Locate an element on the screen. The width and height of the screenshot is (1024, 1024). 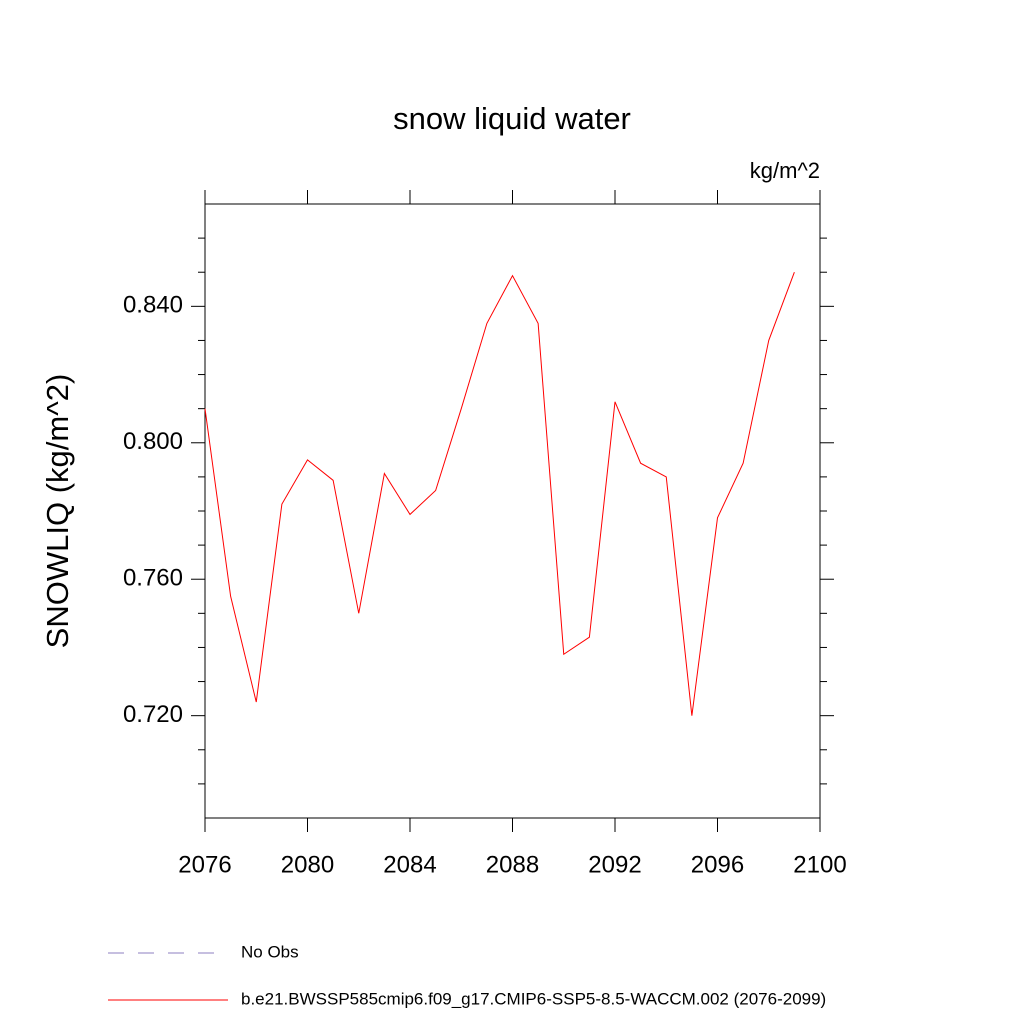
x-tick-label: 2096 is located at coordinates (717, 864).